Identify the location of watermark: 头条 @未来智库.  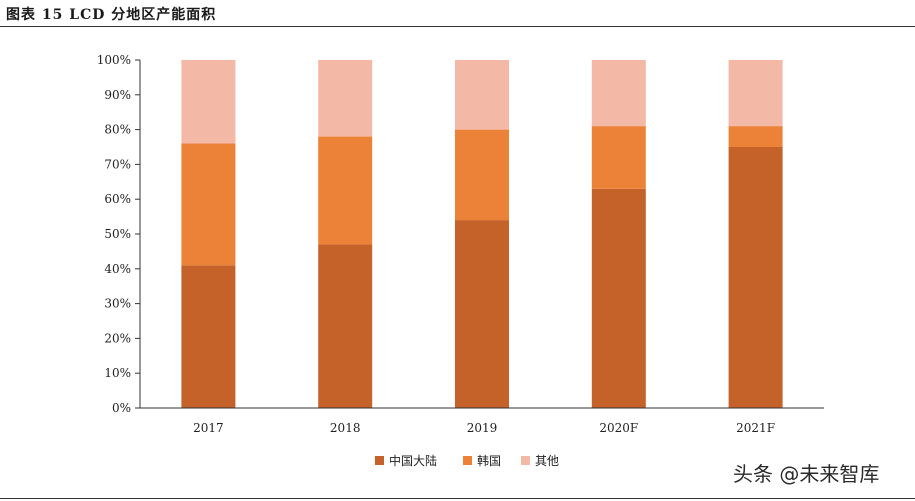
(806, 474).